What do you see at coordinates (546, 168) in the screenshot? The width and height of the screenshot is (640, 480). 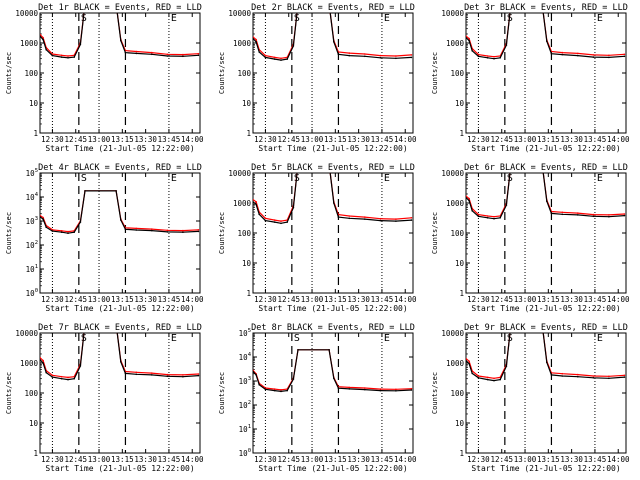 I see `chart-title: Det 6r BLACK = Events, RED = LLD` at bounding box center [546, 168].